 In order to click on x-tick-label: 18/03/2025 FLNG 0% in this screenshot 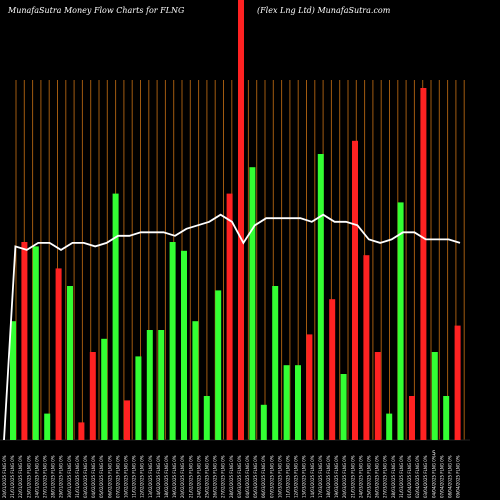, I will do `click(328, 476)`.